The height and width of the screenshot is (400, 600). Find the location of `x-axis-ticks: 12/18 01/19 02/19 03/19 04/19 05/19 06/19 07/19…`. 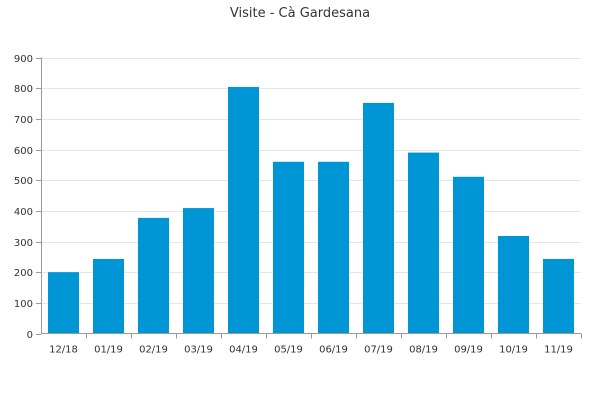

x-axis-ticks: 12/18 01/19 02/19 03/19 04/19 05/19 06/19 07/19… is located at coordinates (315, 344).